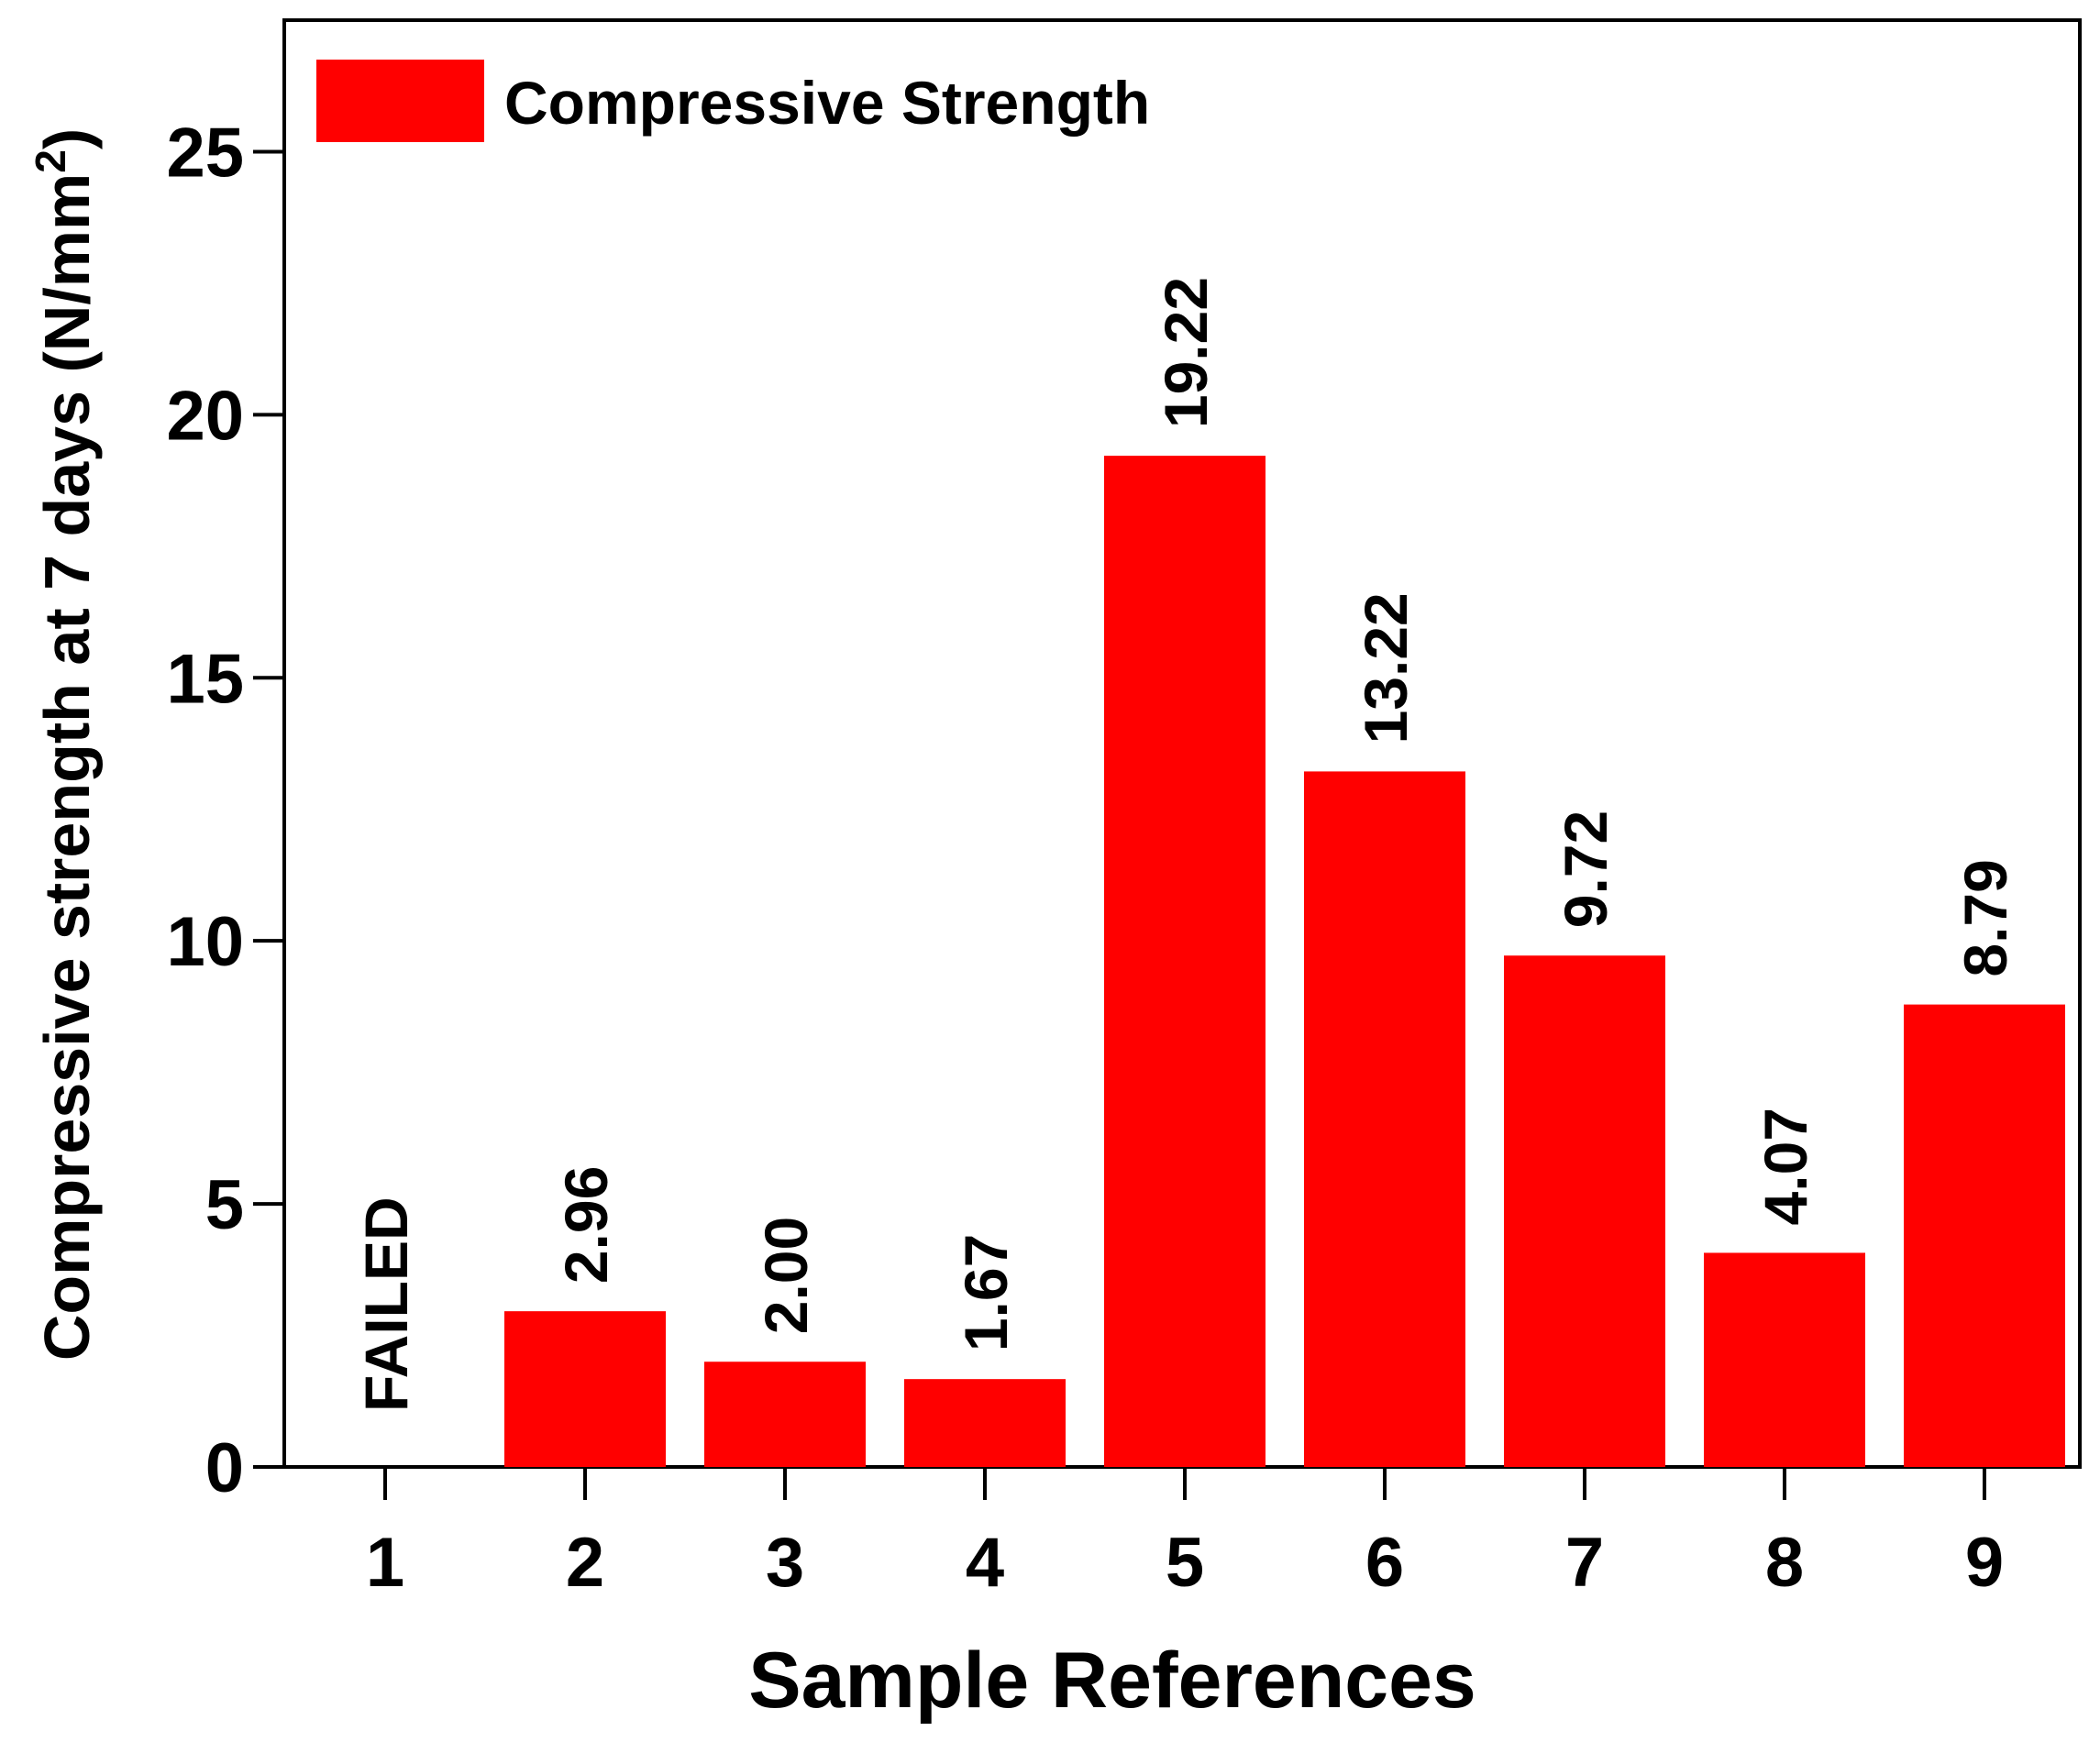 This screenshot has height=1742, width=2100. What do you see at coordinates (785, 1563) in the screenshot?
I see `x-tick-label: 3` at bounding box center [785, 1563].